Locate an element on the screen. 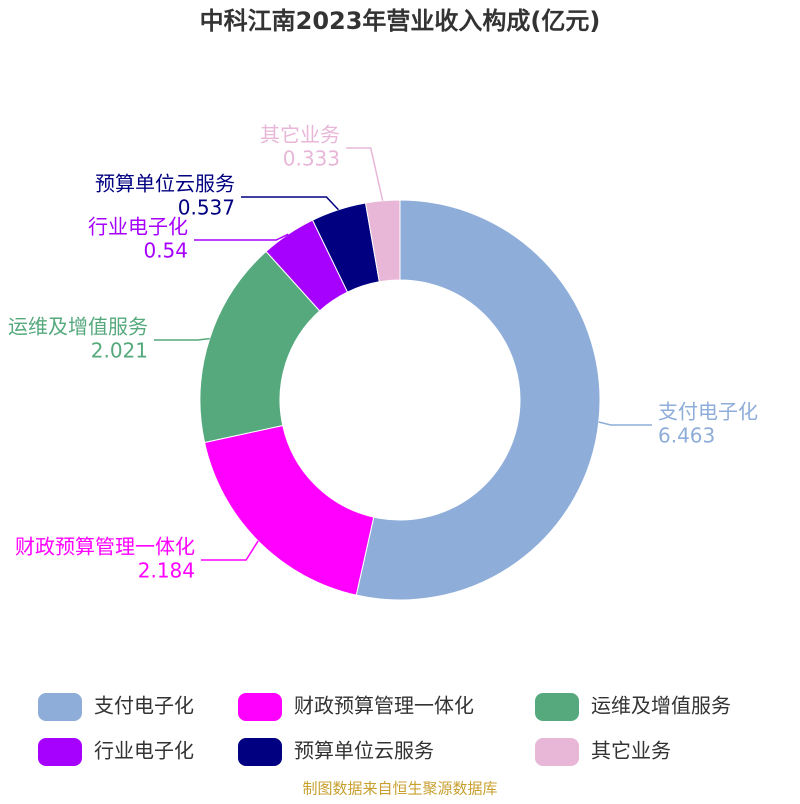 The width and height of the screenshot is (800, 804). legend-label: 运维及增值服务 is located at coordinates (661, 706).